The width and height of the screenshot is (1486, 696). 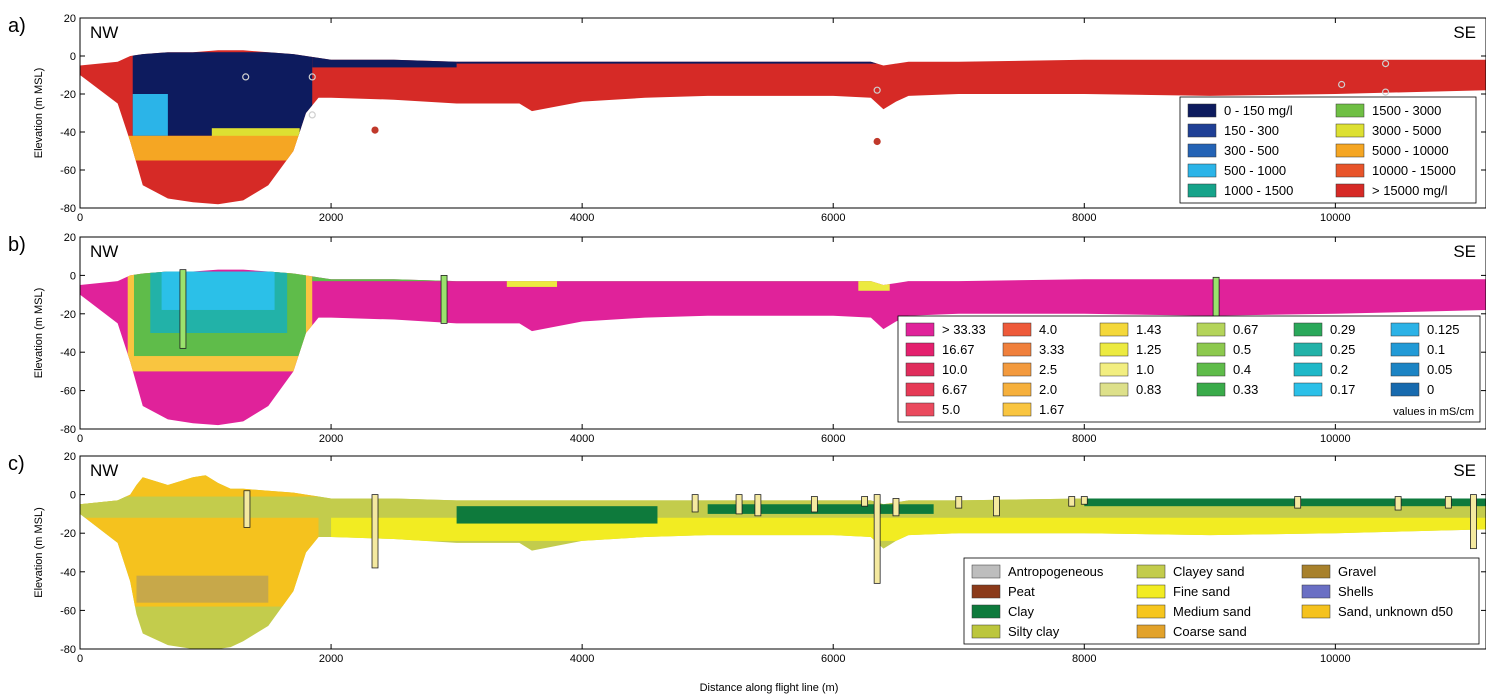 What do you see at coordinates (951, 409) in the screenshot?
I see `legend-label: 5.0` at bounding box center [951, 409].